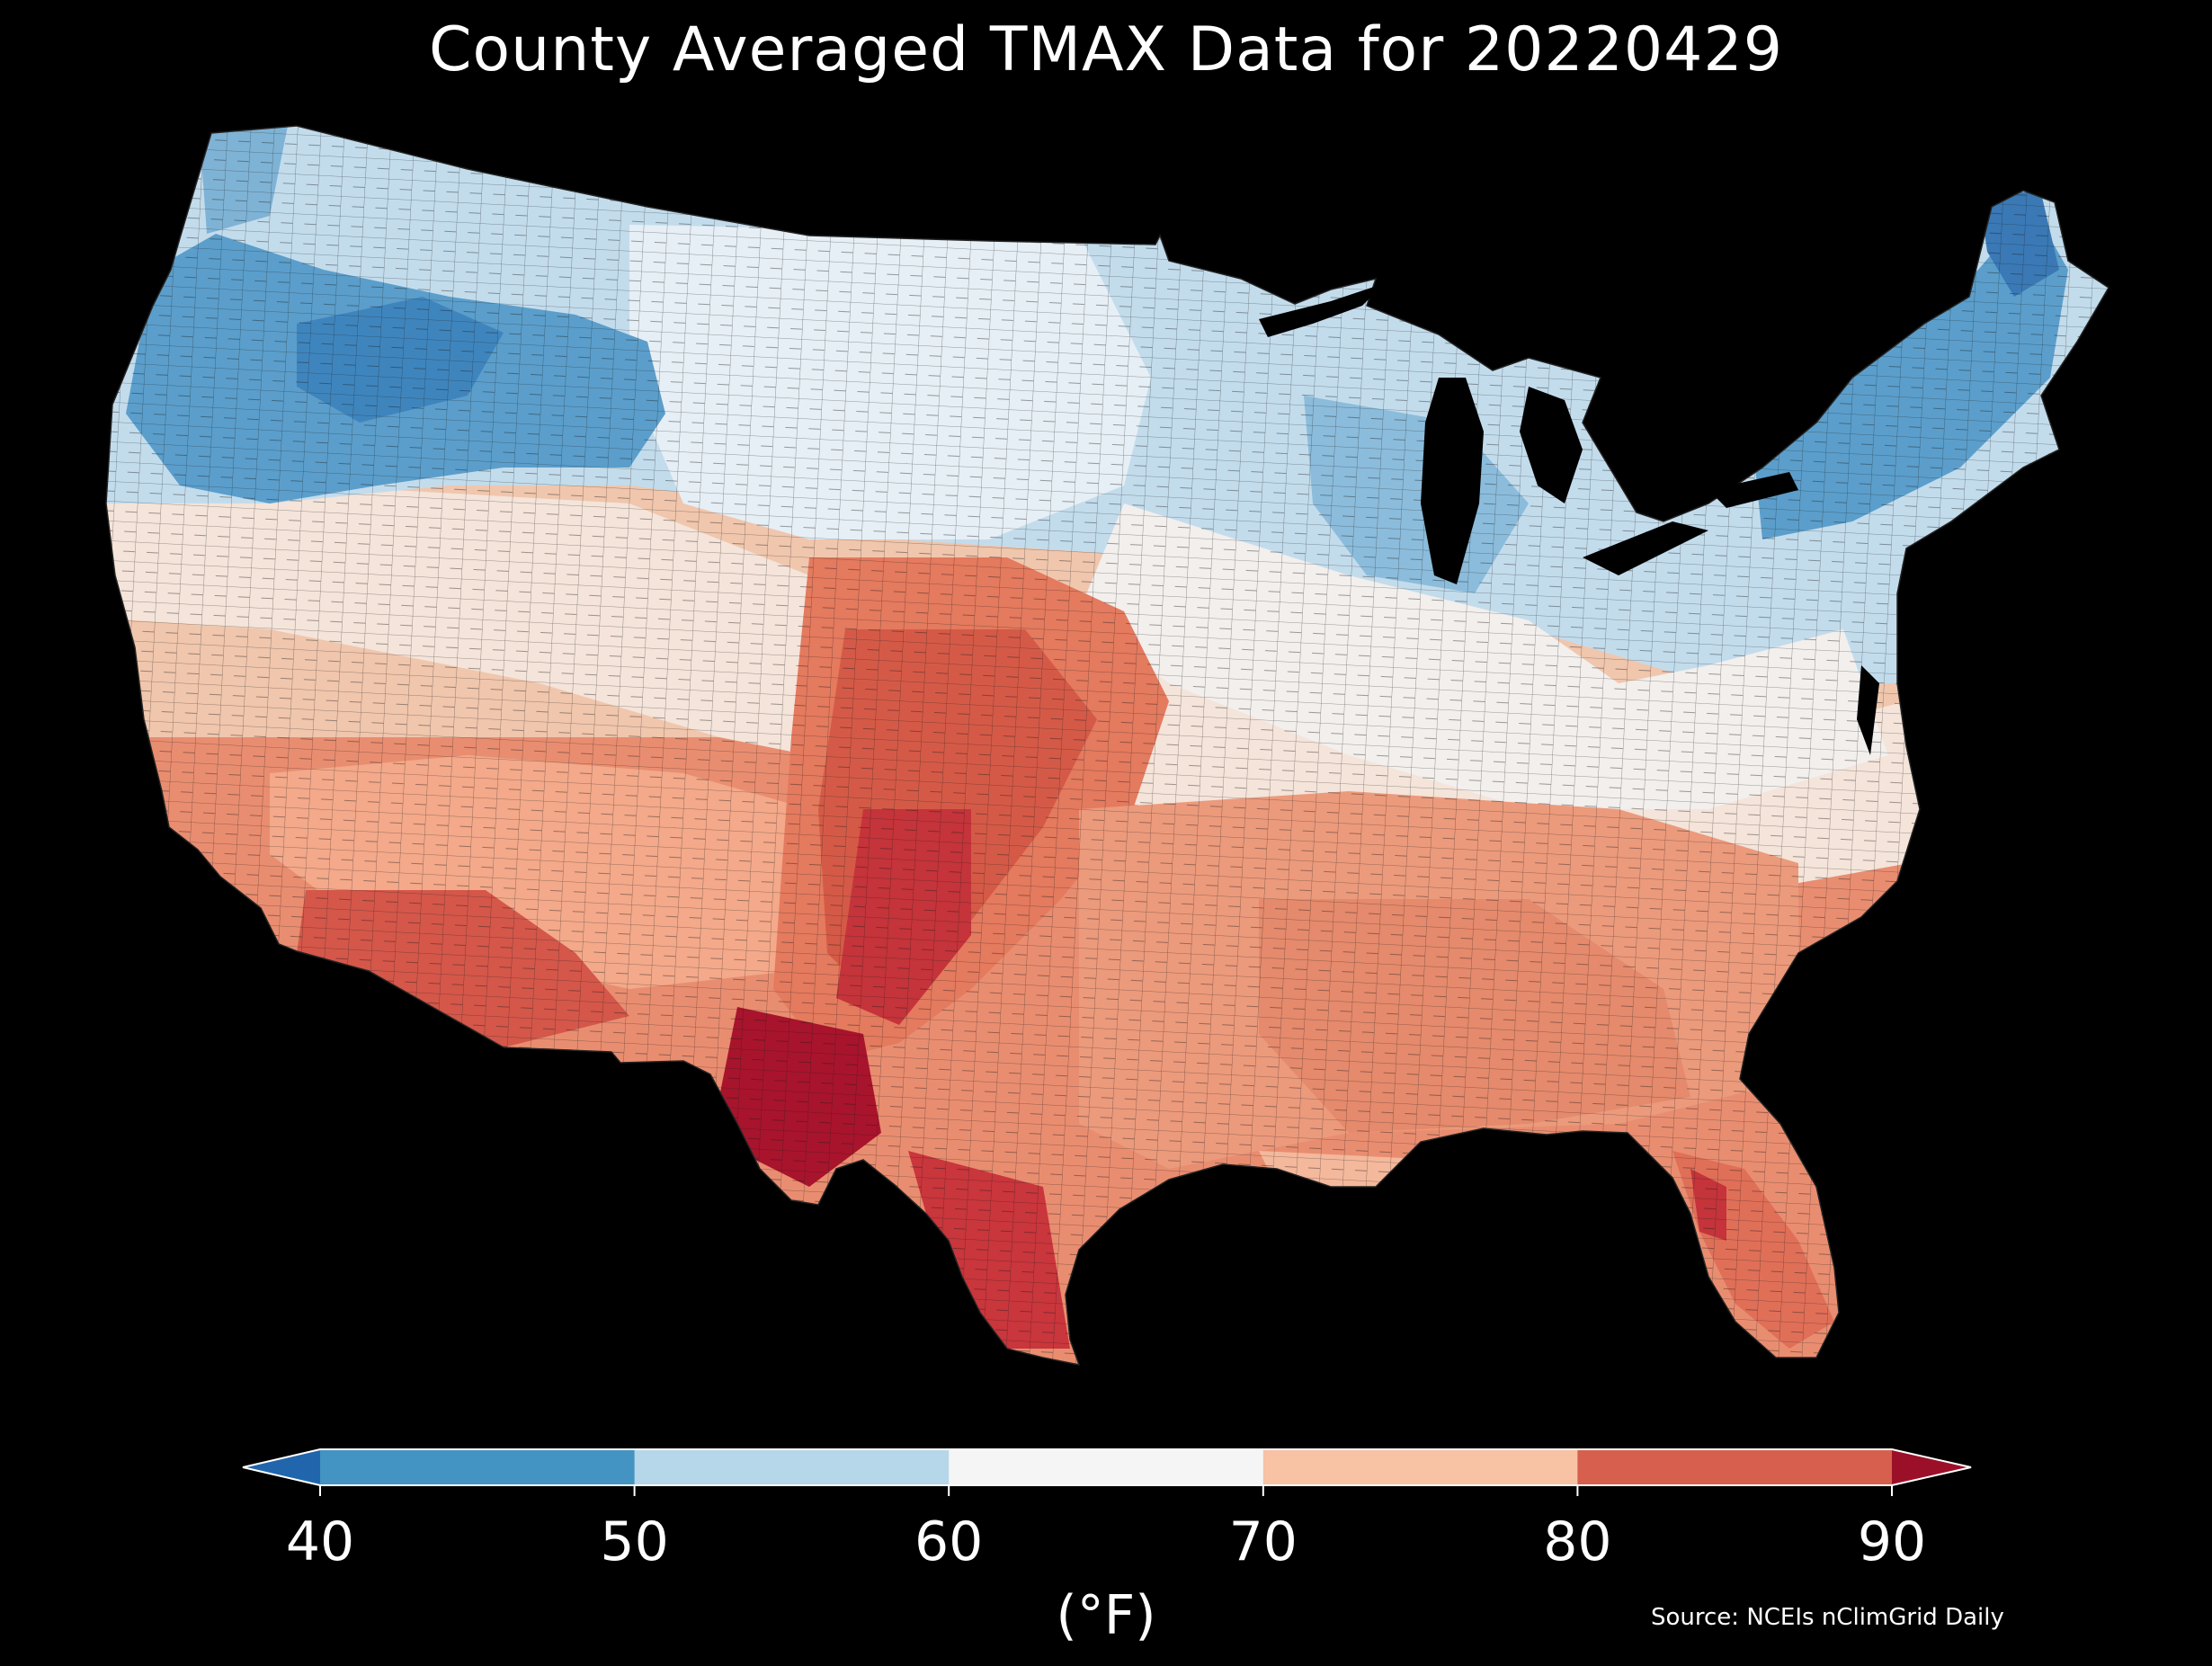 The height and width of the screenshot is (1666, 2212). I want to click on lake-huron, so click(1551, 445).